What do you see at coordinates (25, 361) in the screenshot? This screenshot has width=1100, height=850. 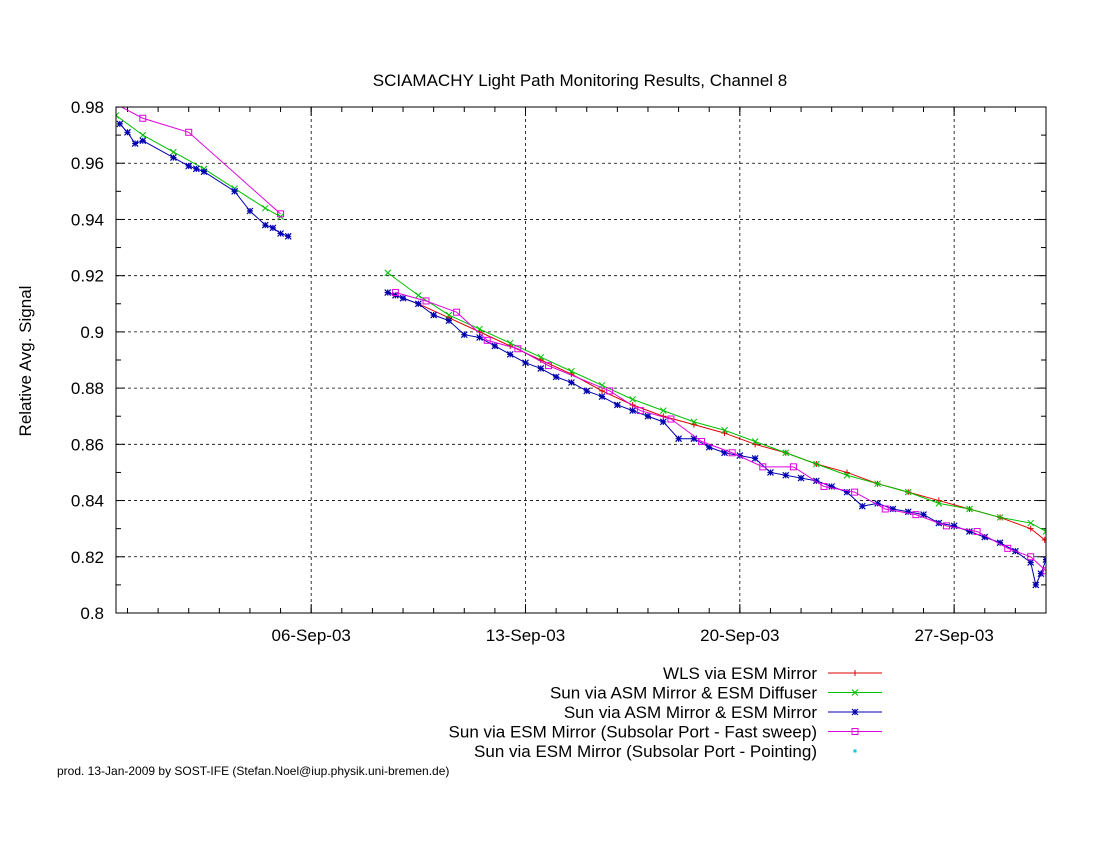 I see `y-axis-label: Relative Avg. Signal` at bounding box center [25, 361].